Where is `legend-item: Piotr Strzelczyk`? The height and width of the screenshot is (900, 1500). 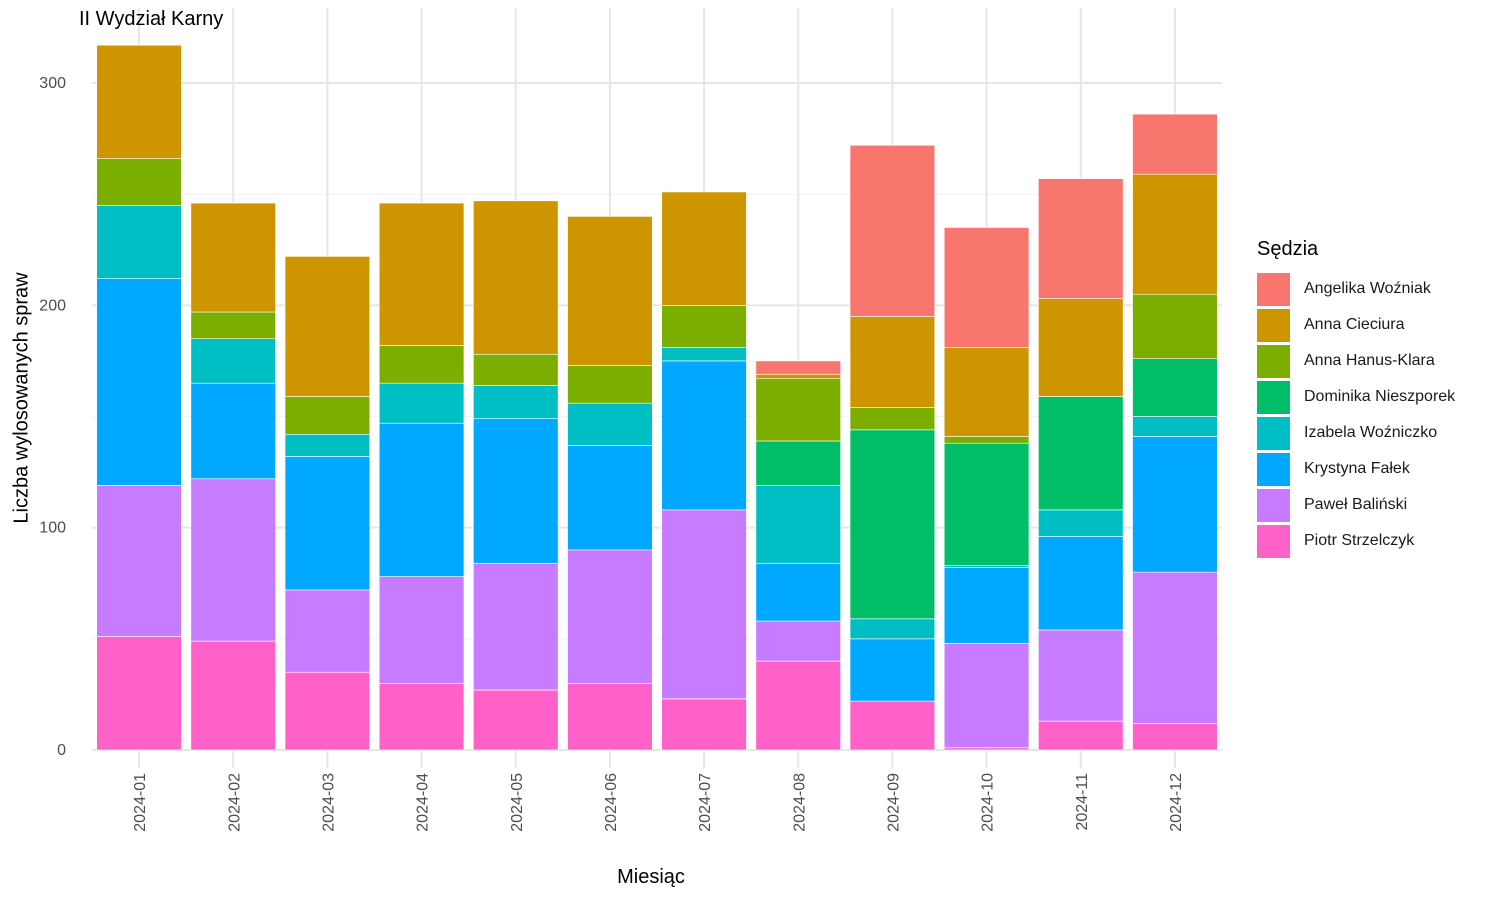 legend-item: Piotr Strzelczyk is located at coordinates (1356, 541).